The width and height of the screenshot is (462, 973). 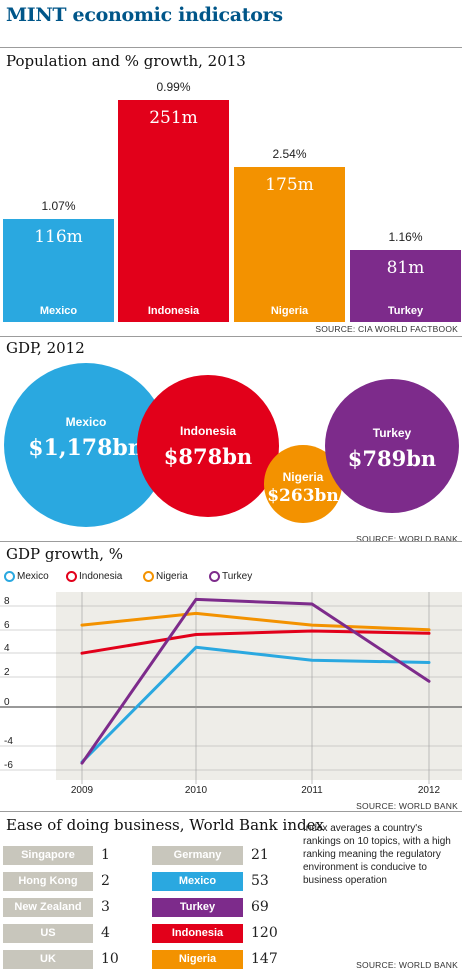 What do you see at coordinates (392, 458) in the screenshot?
I see `gdp-bubble-value: $789bn` at bounding box center [392, 458].